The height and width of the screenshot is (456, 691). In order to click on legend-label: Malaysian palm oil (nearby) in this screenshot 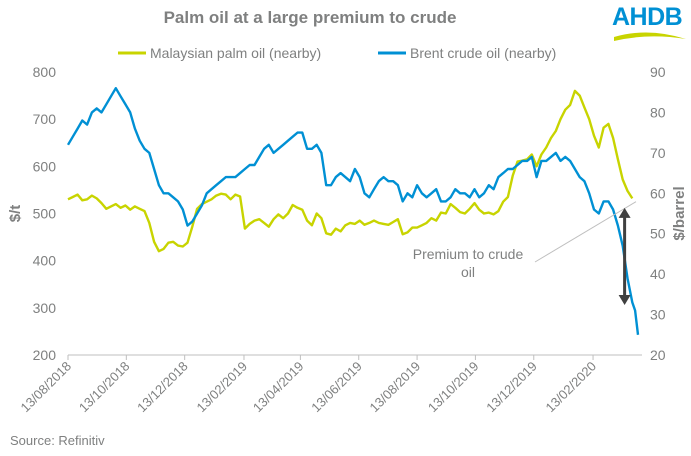, I will do `click(235, 53)`.